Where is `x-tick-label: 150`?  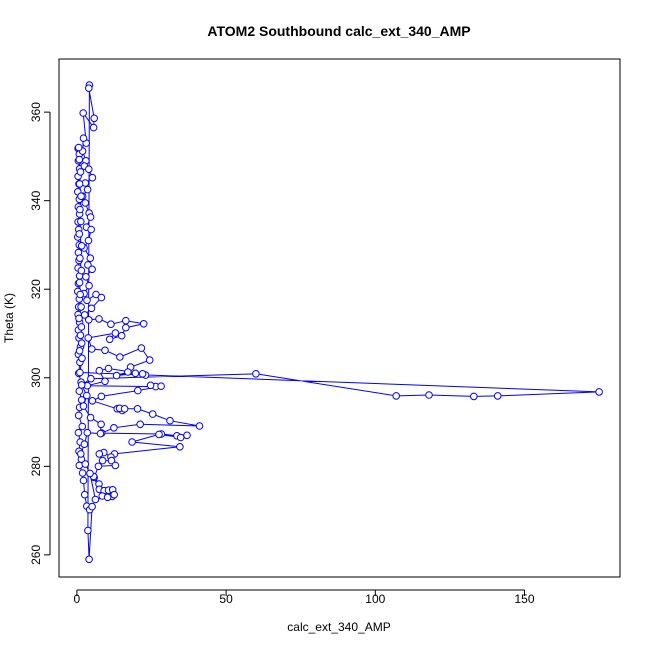 x-tick-label: 150 is located at coordinates (524, 599).